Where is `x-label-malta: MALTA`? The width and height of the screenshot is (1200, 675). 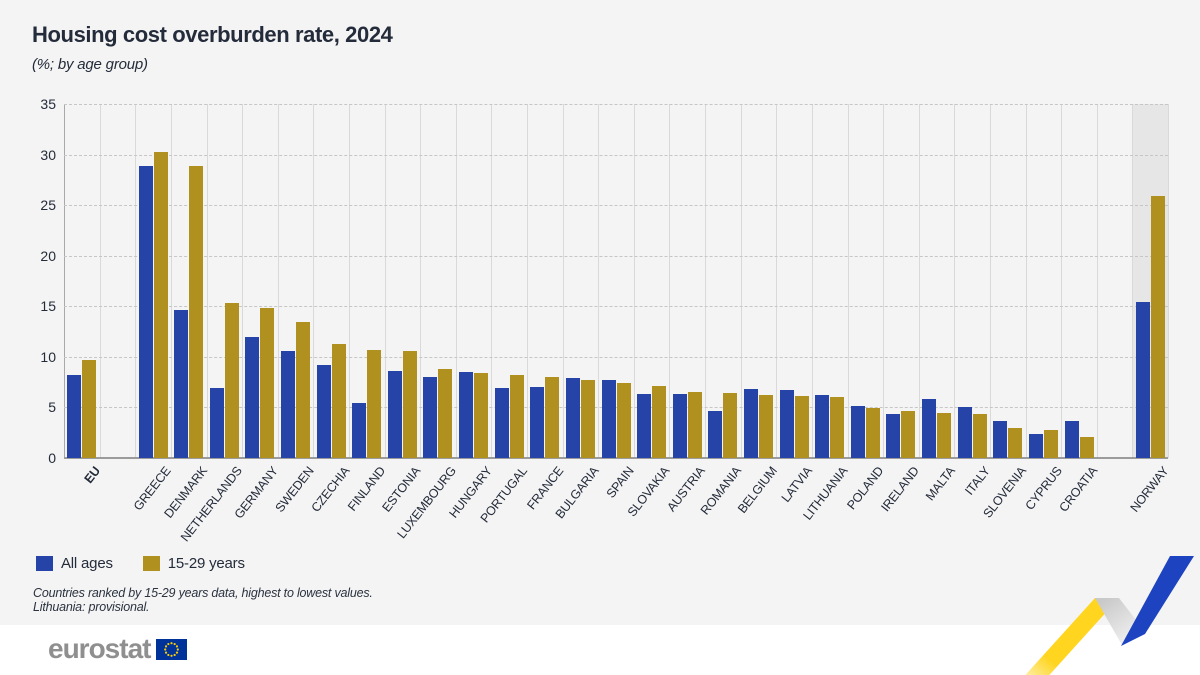 x-label-malta: MALTA is located at coordinates (940, 484).